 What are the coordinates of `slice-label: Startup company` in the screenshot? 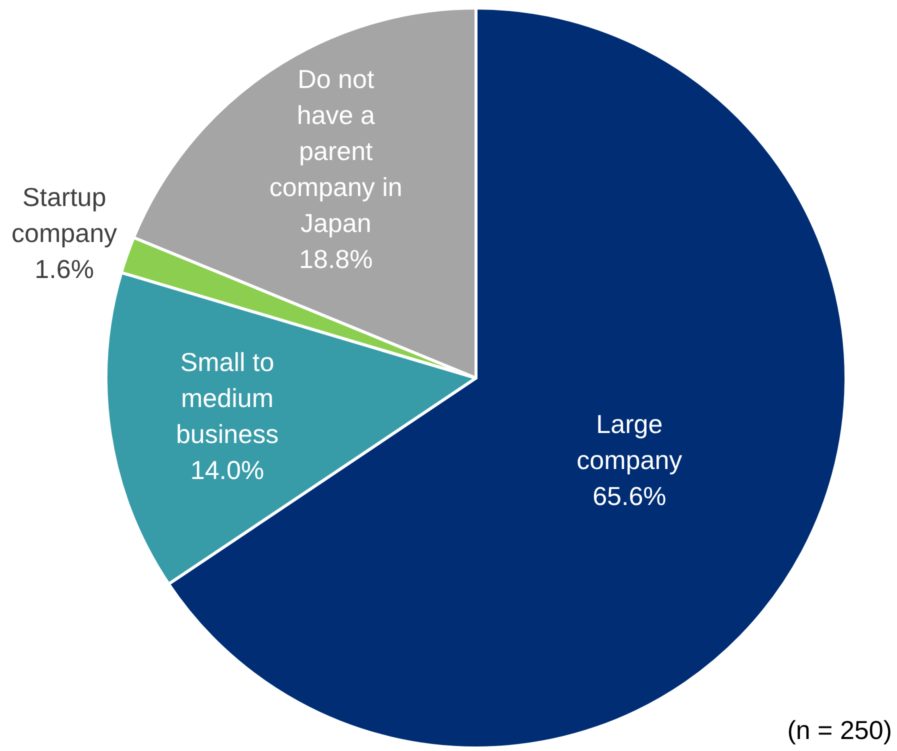 It's located at (65, 215).